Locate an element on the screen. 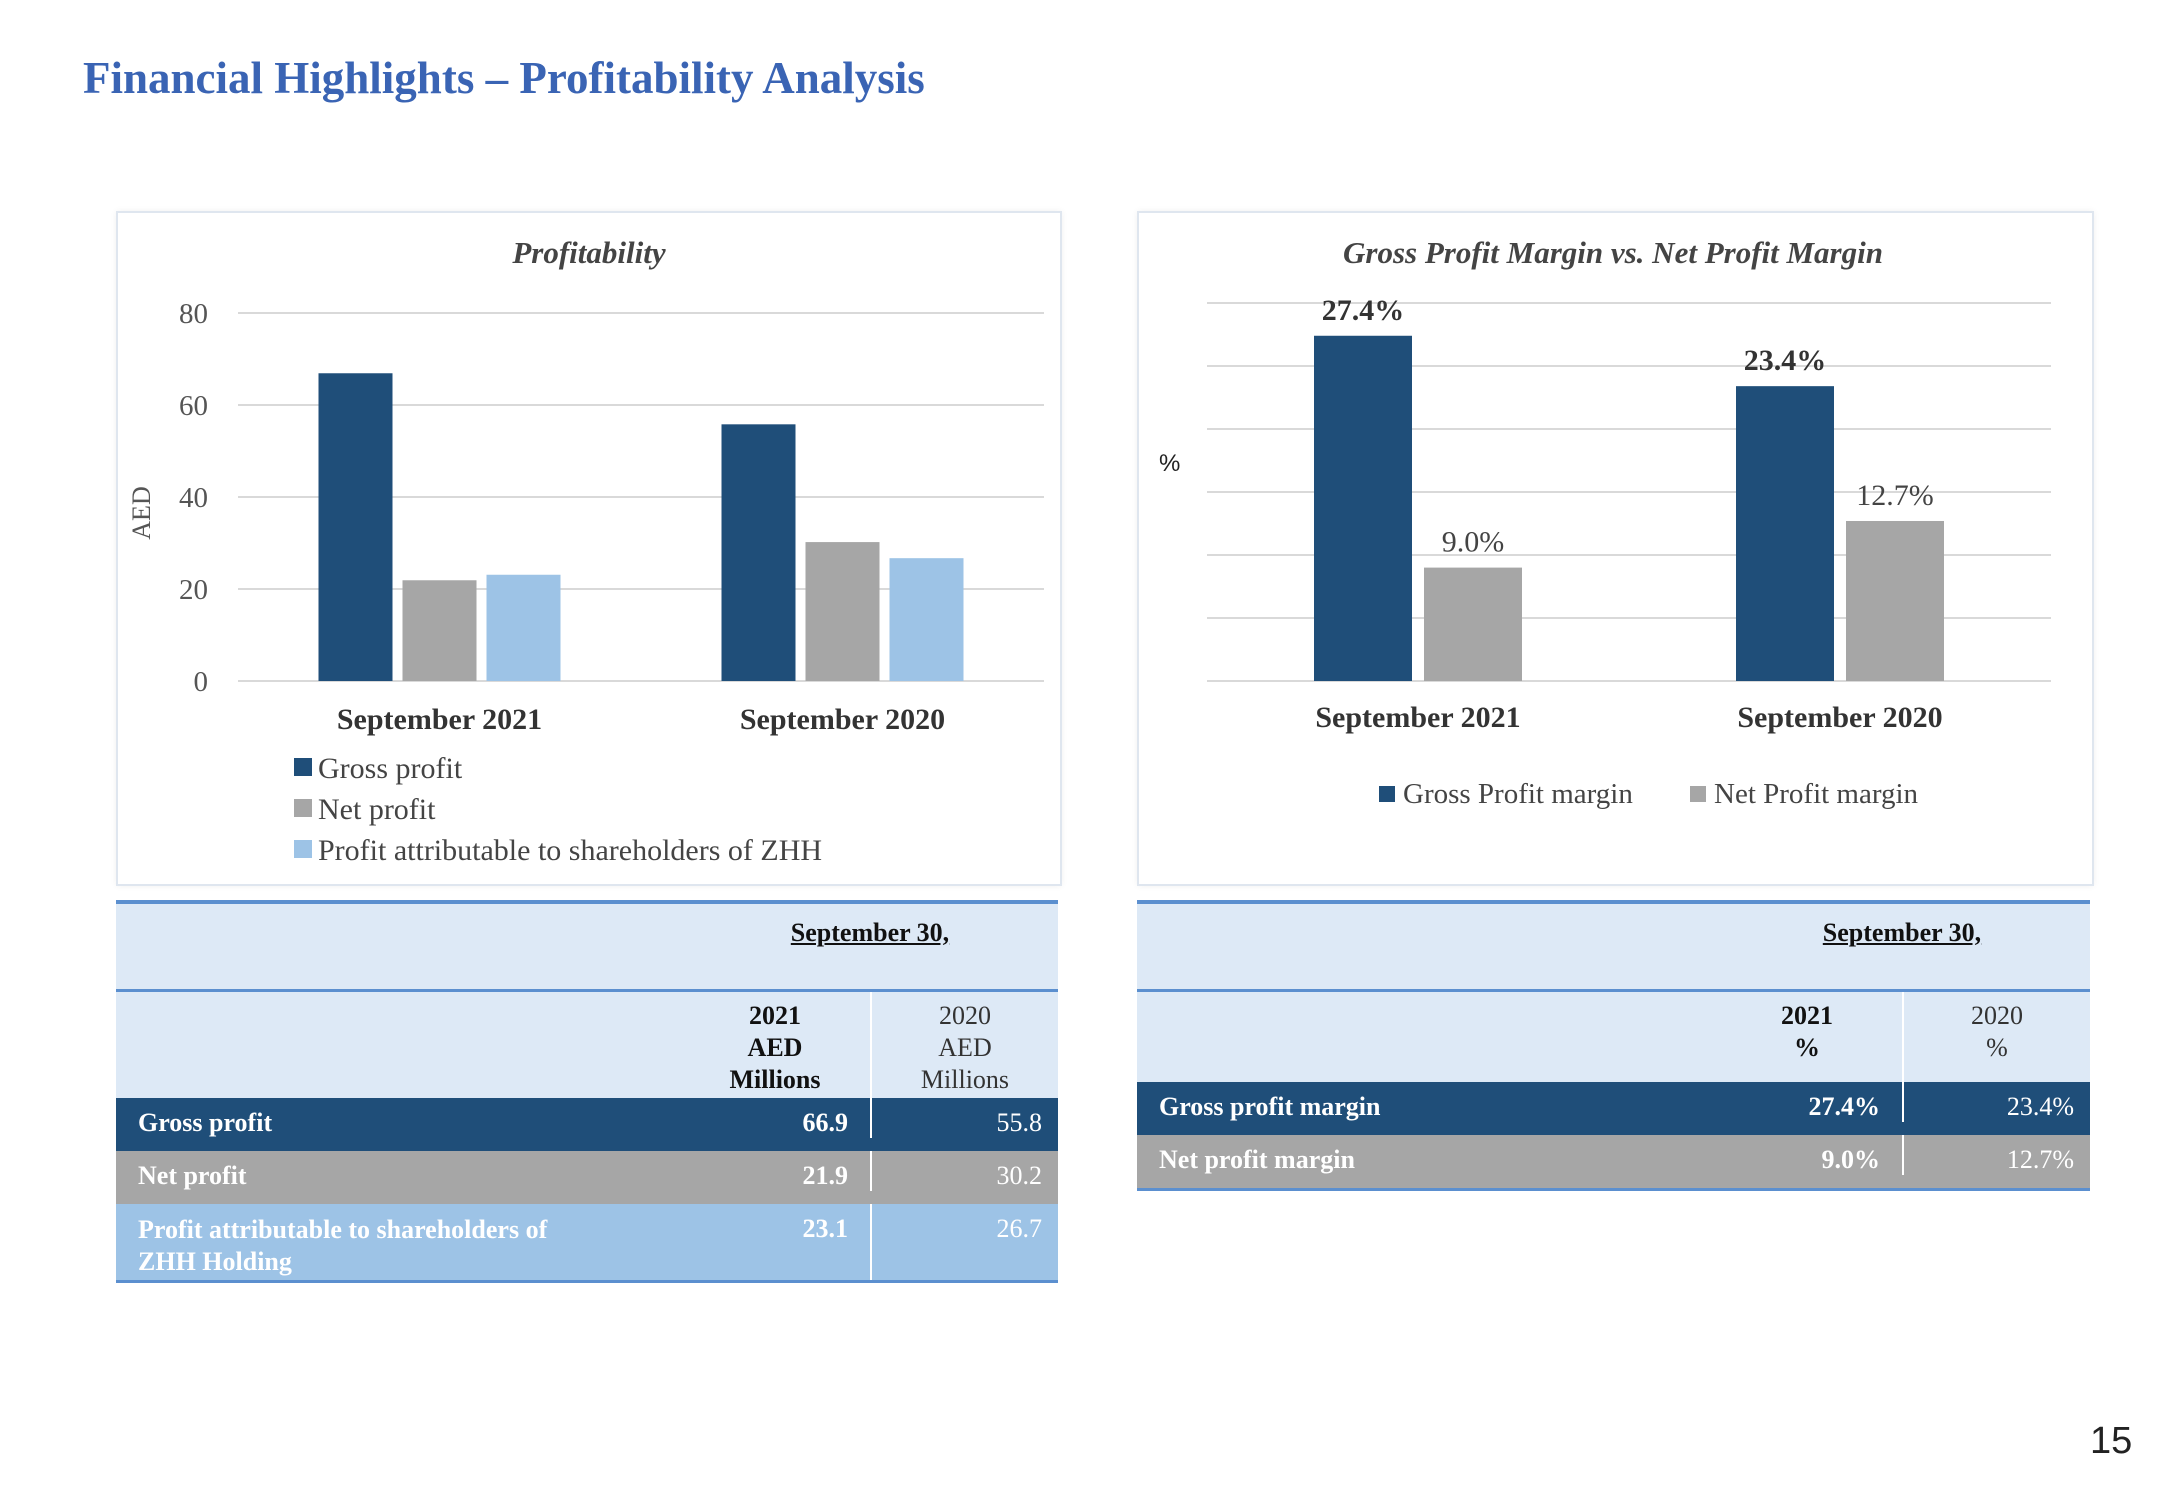 The image size is (2167, 1500). value-2021: 23.1 is located at coordinates (777, 1242).